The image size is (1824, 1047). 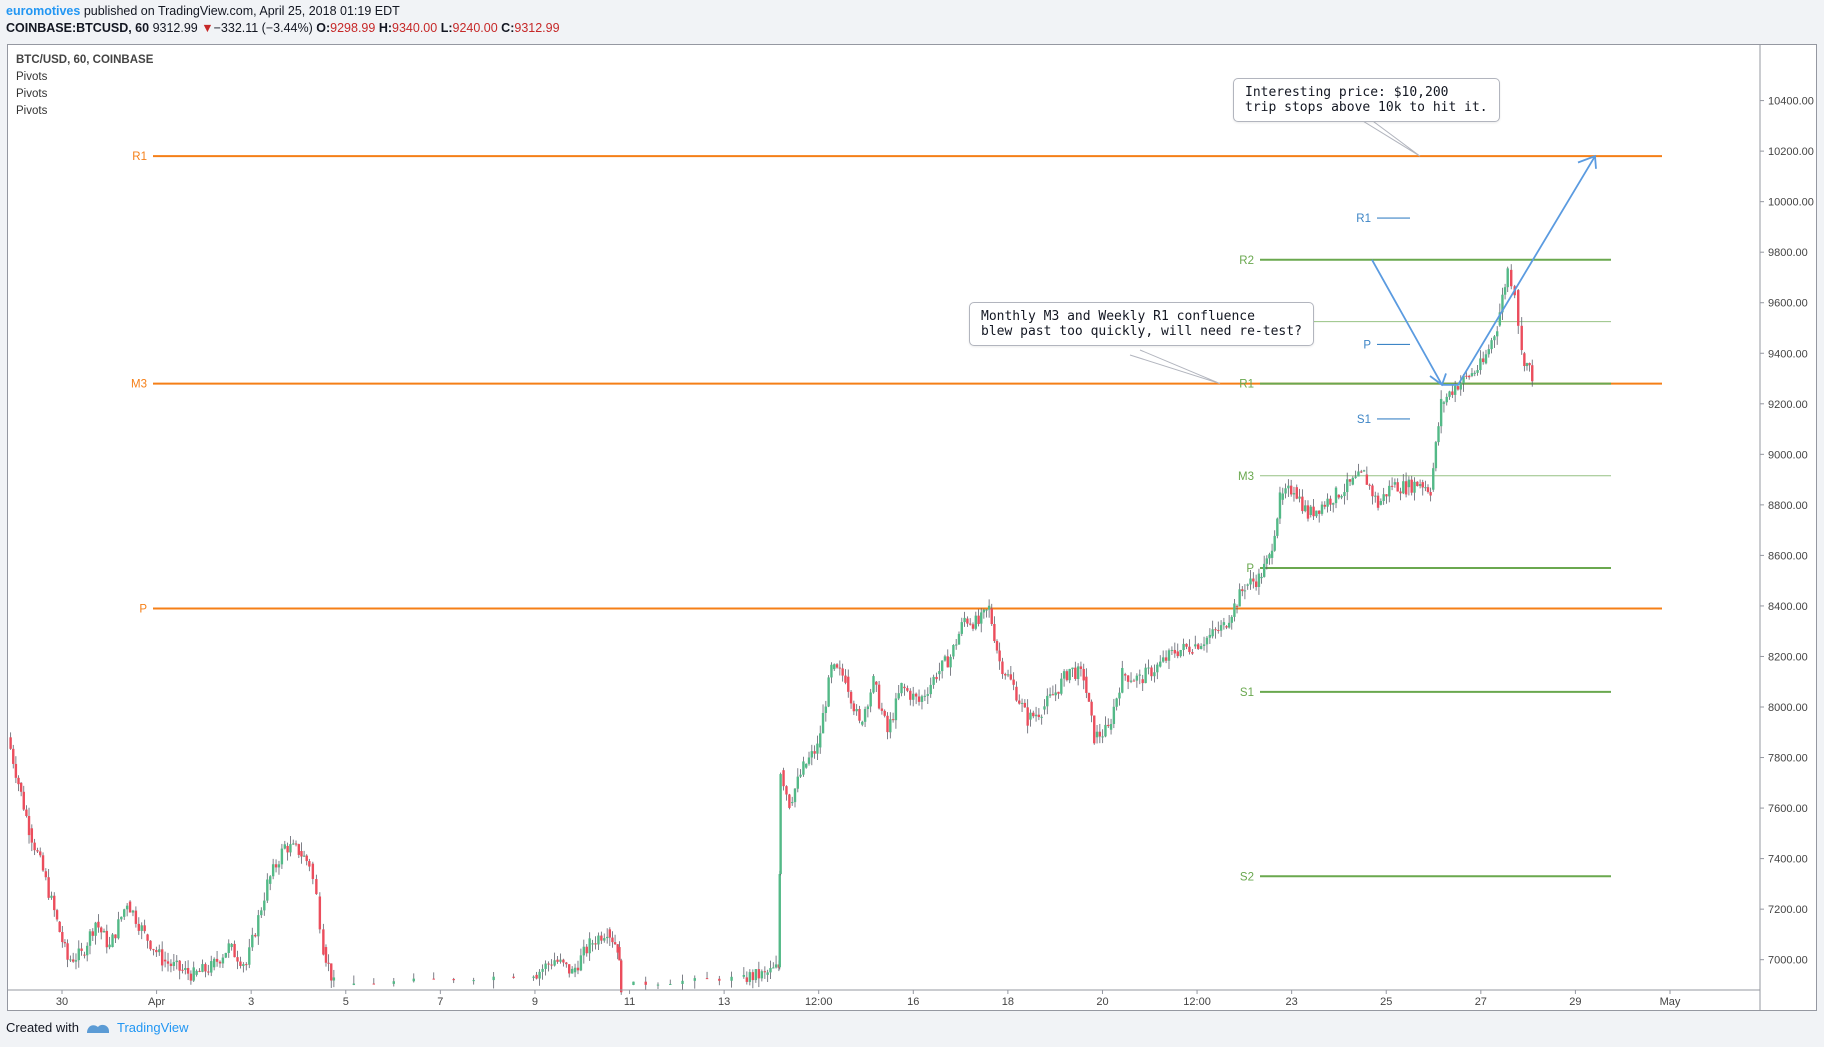 What do you see at coordinates (1367, 345) in the screenshot?
I see `pivot-label: P` at bounding box center [1367, 345].